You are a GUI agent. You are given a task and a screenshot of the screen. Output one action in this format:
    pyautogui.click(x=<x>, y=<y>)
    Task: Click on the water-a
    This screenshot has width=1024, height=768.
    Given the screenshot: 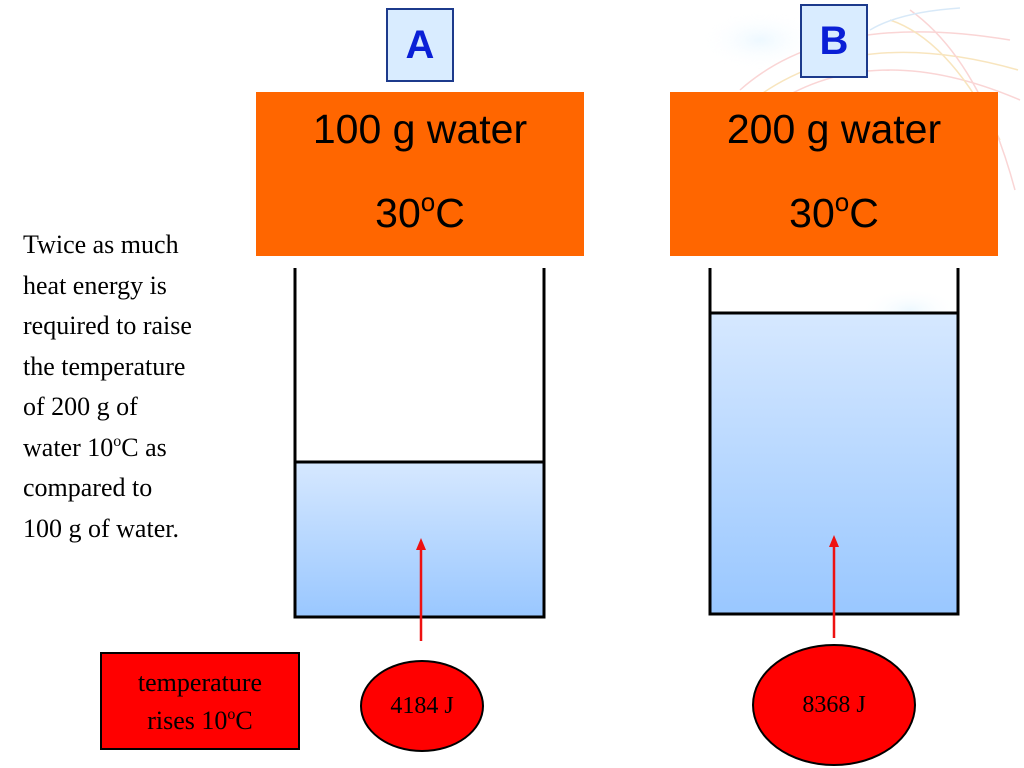 What is the action you would take?
    pyautogui.click(x=419, y=539)
    